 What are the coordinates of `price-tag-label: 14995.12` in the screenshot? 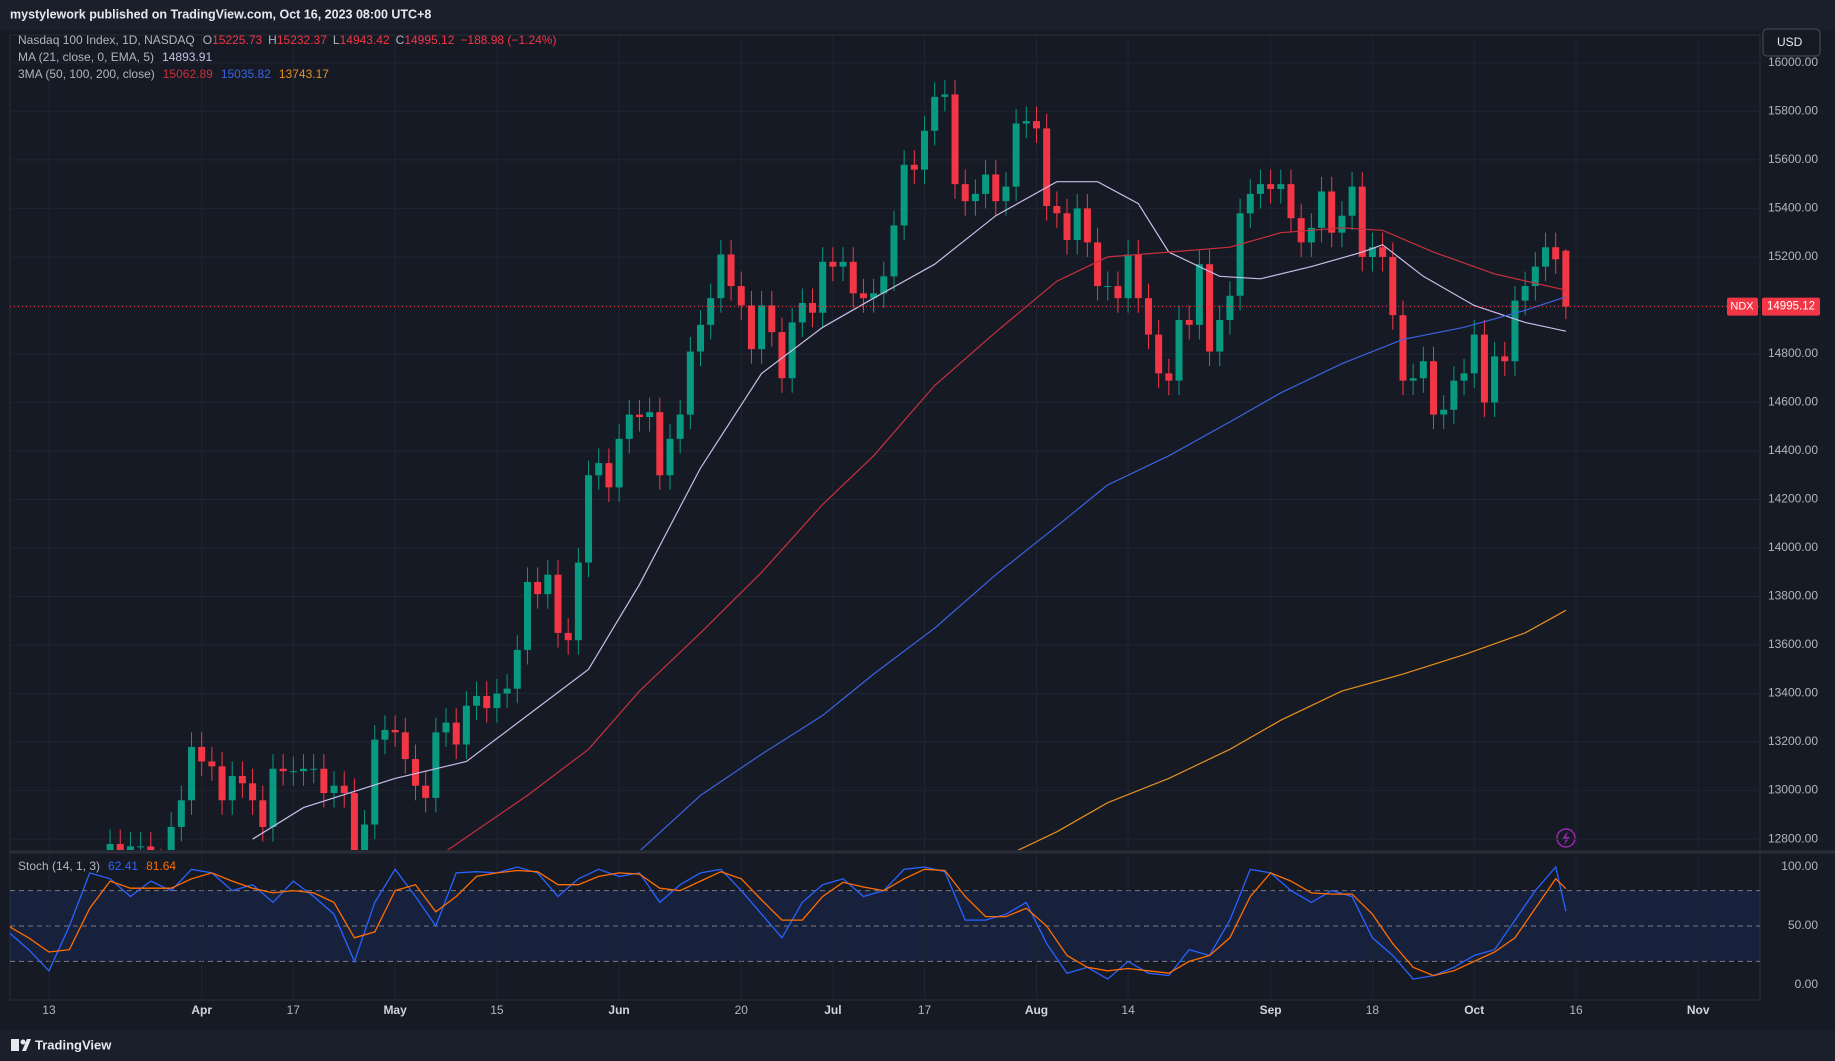 It's located at (1791, 307).